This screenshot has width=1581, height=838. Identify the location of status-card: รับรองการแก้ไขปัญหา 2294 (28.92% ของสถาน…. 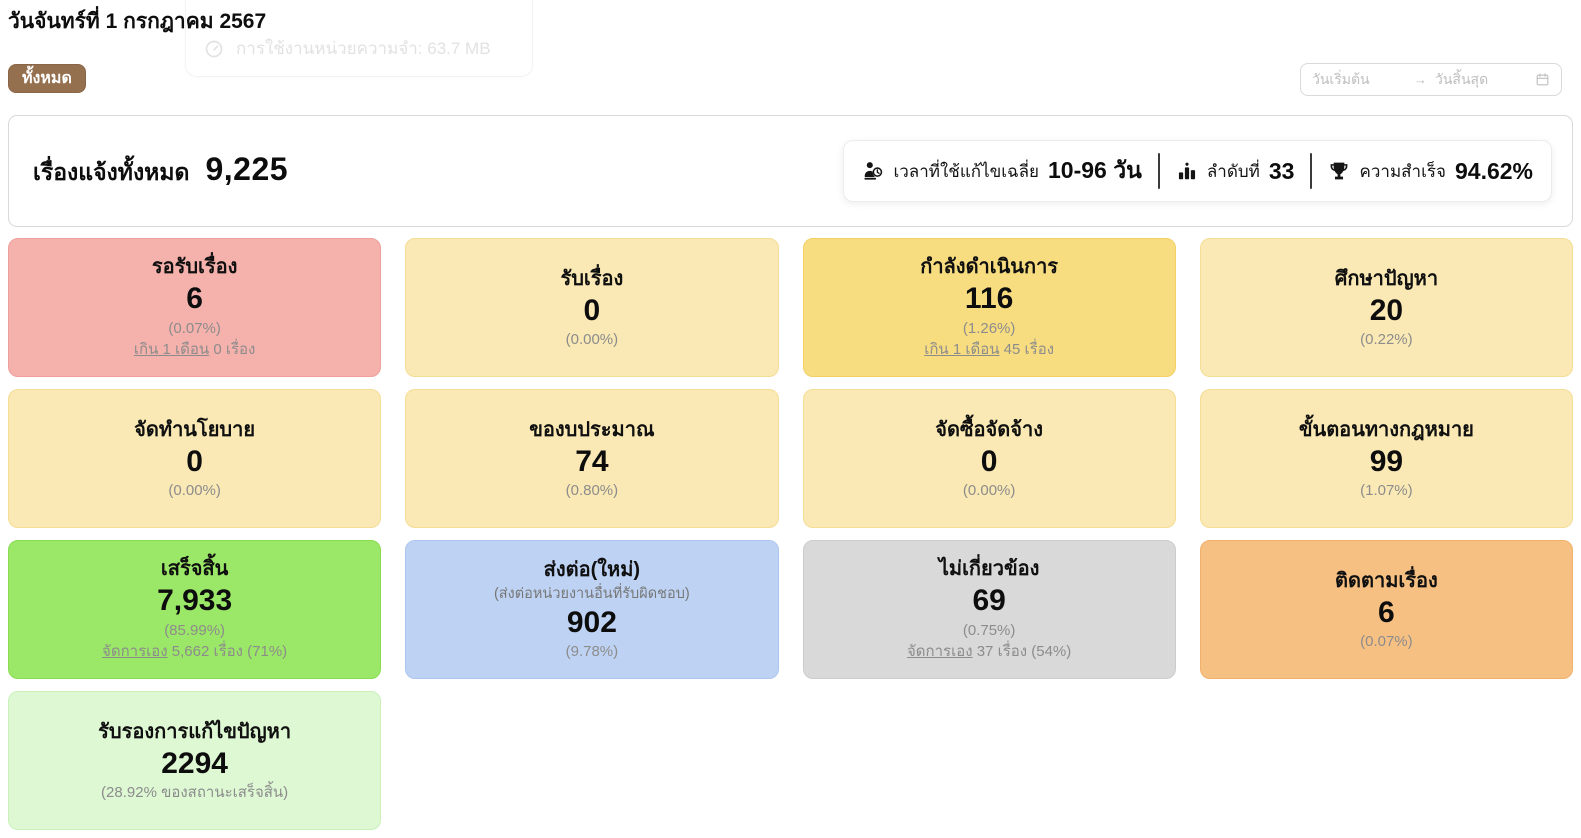
(195, 760).